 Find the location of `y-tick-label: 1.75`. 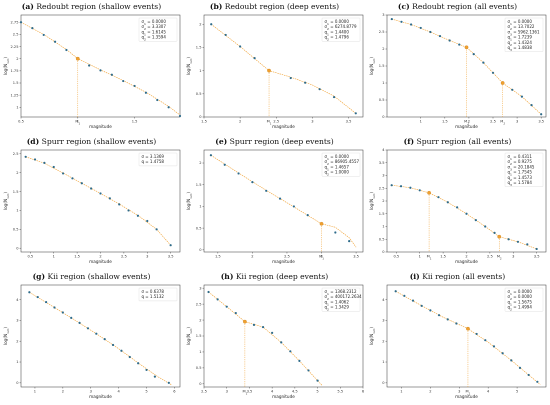

y-tick-label: 1.75 is located at coordinates (14, 71).